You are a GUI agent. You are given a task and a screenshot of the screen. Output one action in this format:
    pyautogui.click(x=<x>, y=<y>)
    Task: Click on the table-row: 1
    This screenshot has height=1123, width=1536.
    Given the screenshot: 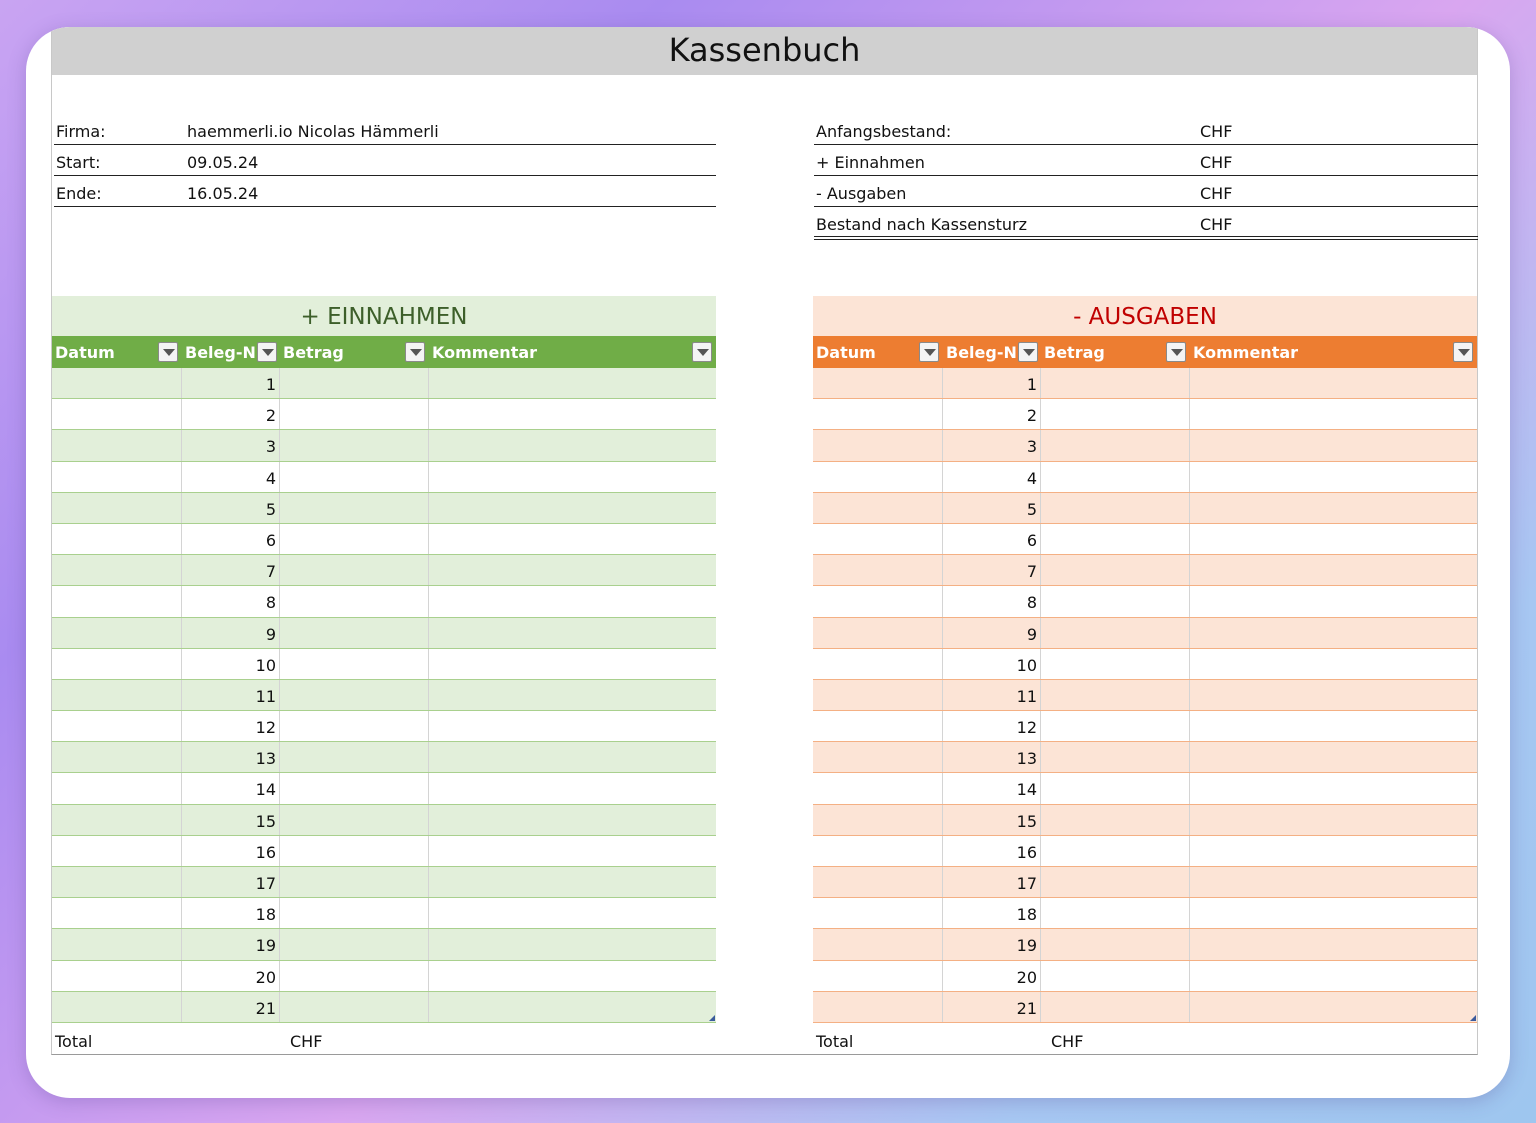 What is the action you would take?
    pyautogui.click(x=384, y=384)
    